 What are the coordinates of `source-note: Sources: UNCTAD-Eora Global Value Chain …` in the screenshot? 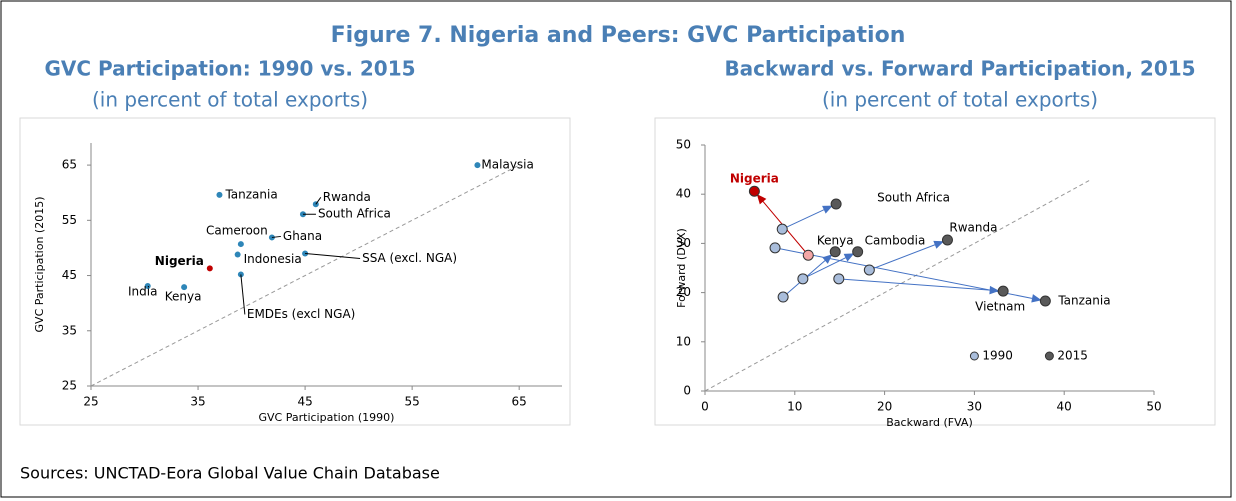 It's located at (230, 473).